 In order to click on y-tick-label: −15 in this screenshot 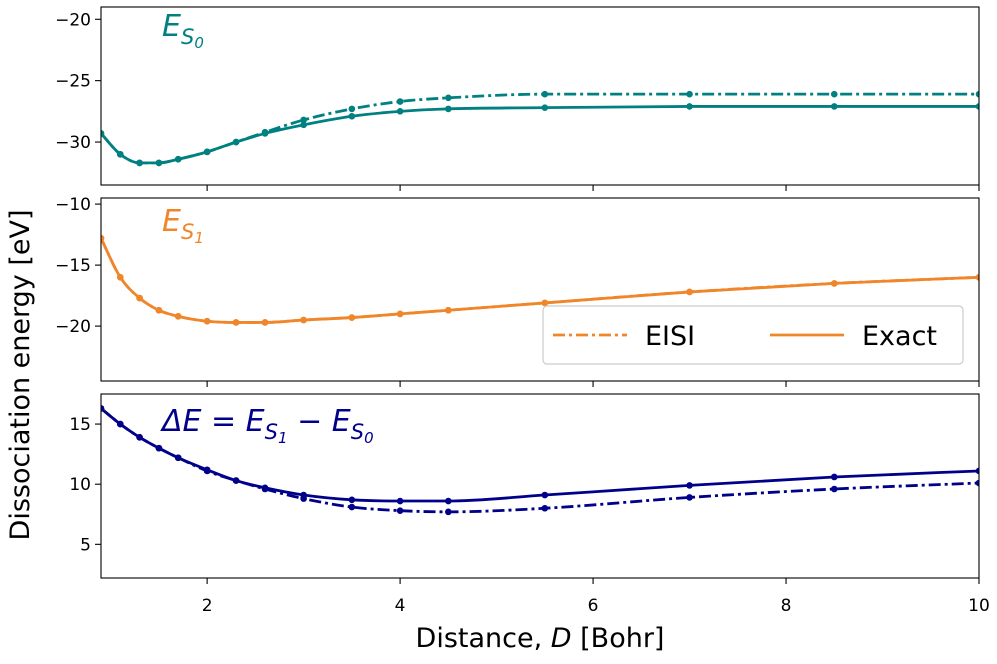, I will do `click(73, 266)`.